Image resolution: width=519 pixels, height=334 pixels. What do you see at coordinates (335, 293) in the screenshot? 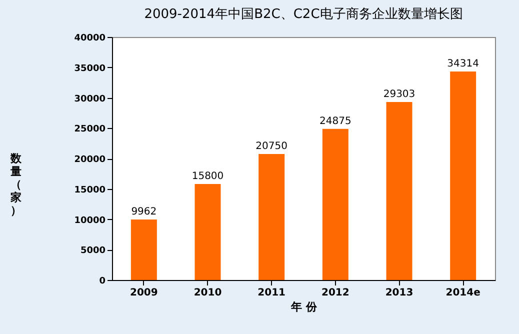
I see `x-tick-label: 2012` at bounding box center [335, 293].